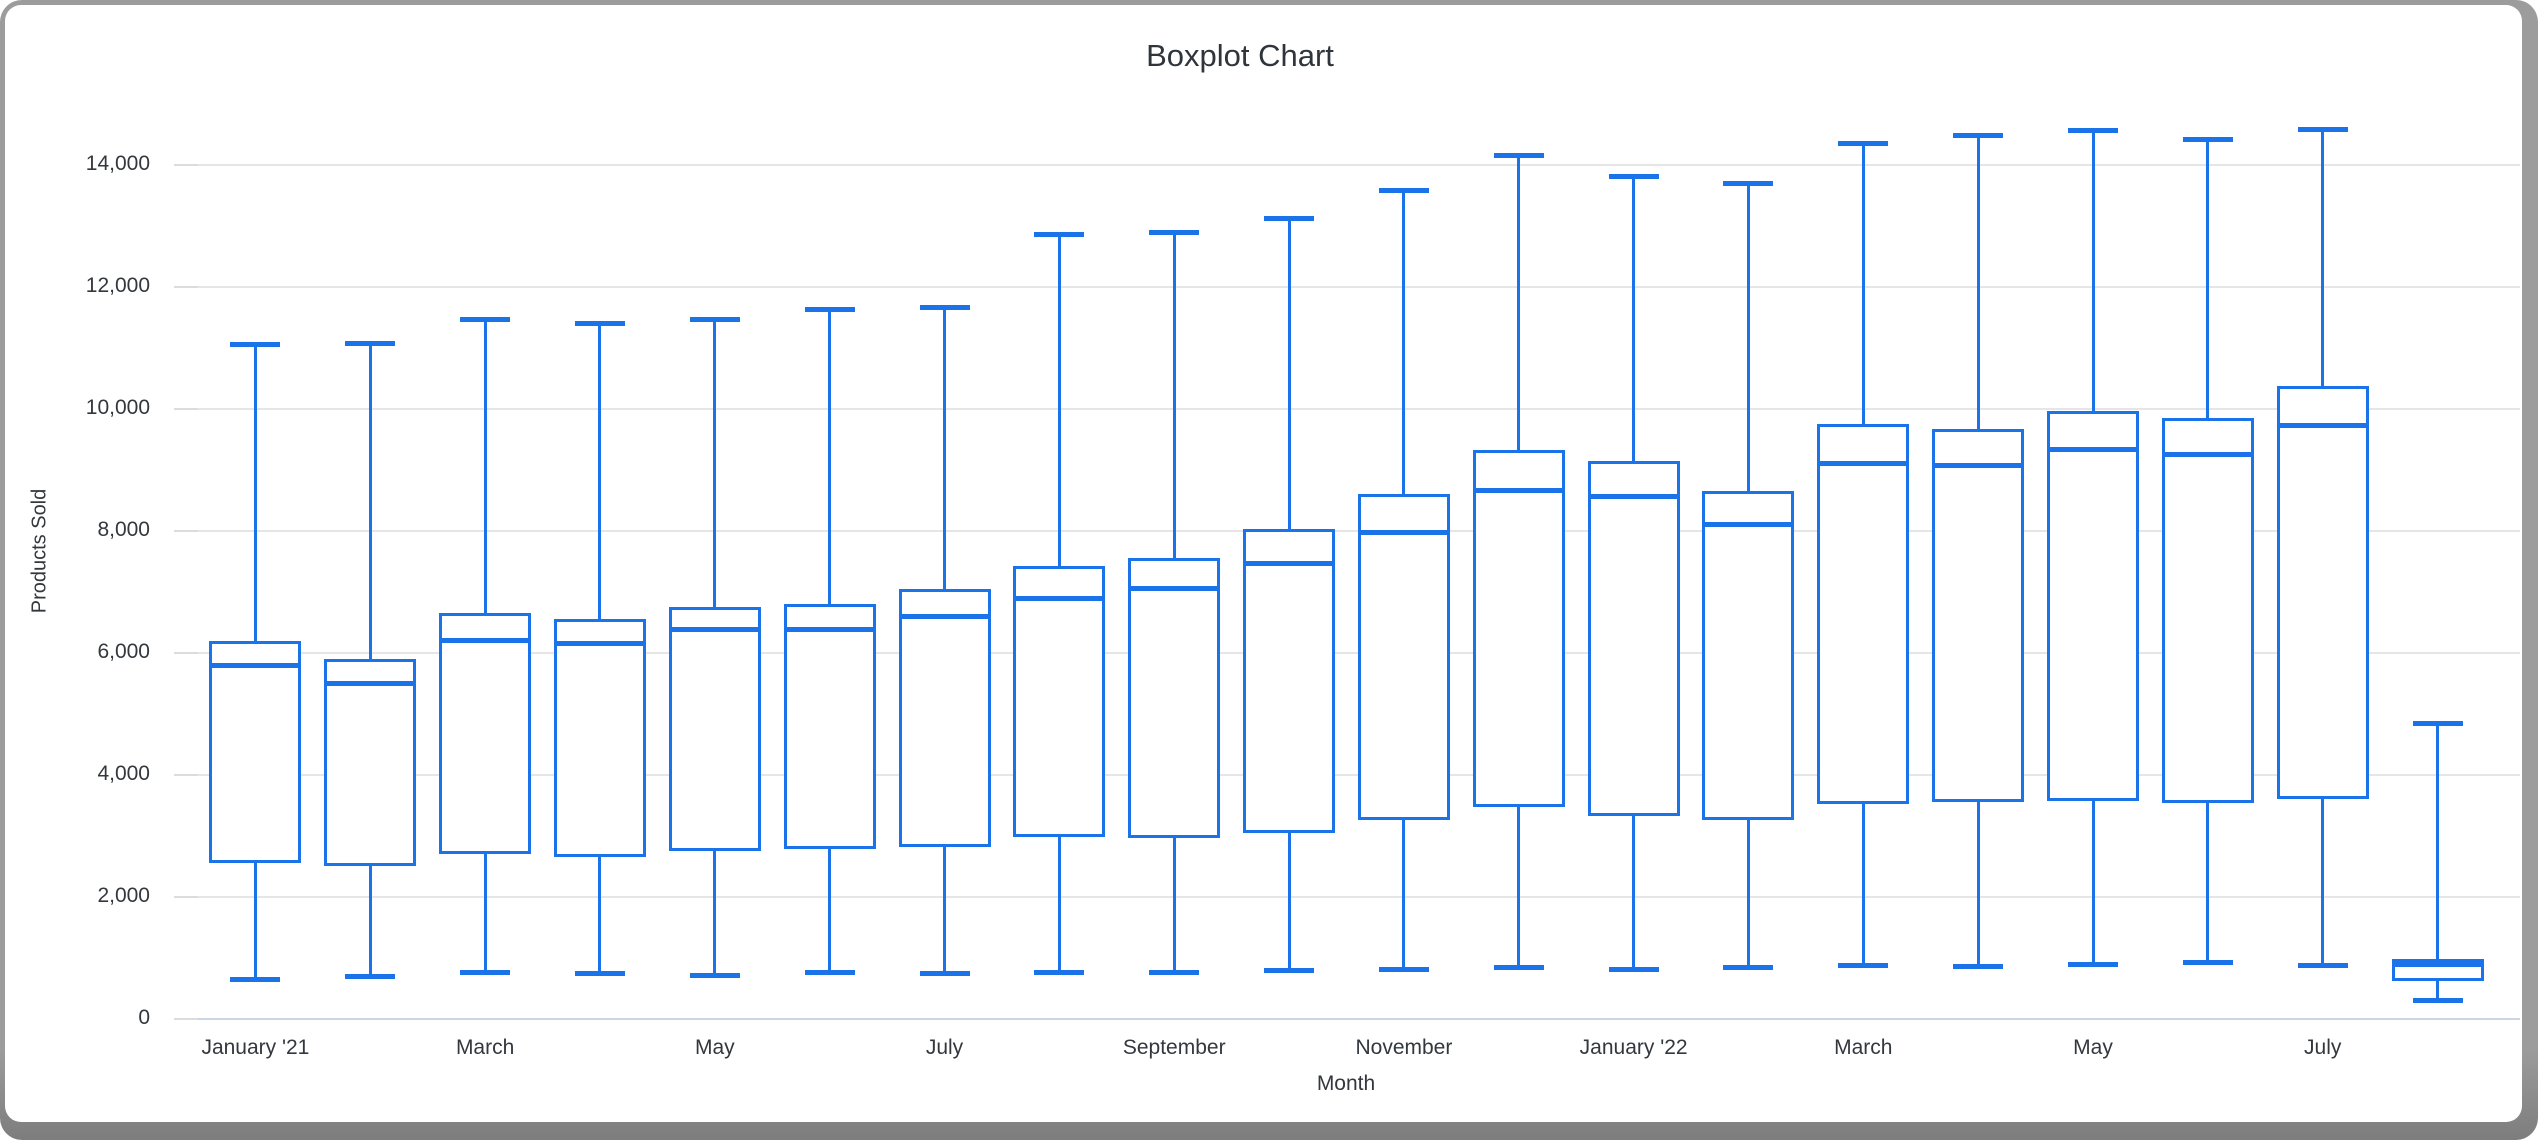  Describe the element at coordinates (39, 551) in the screenshot. I see `y-axis-title: Products Sold` at that location.